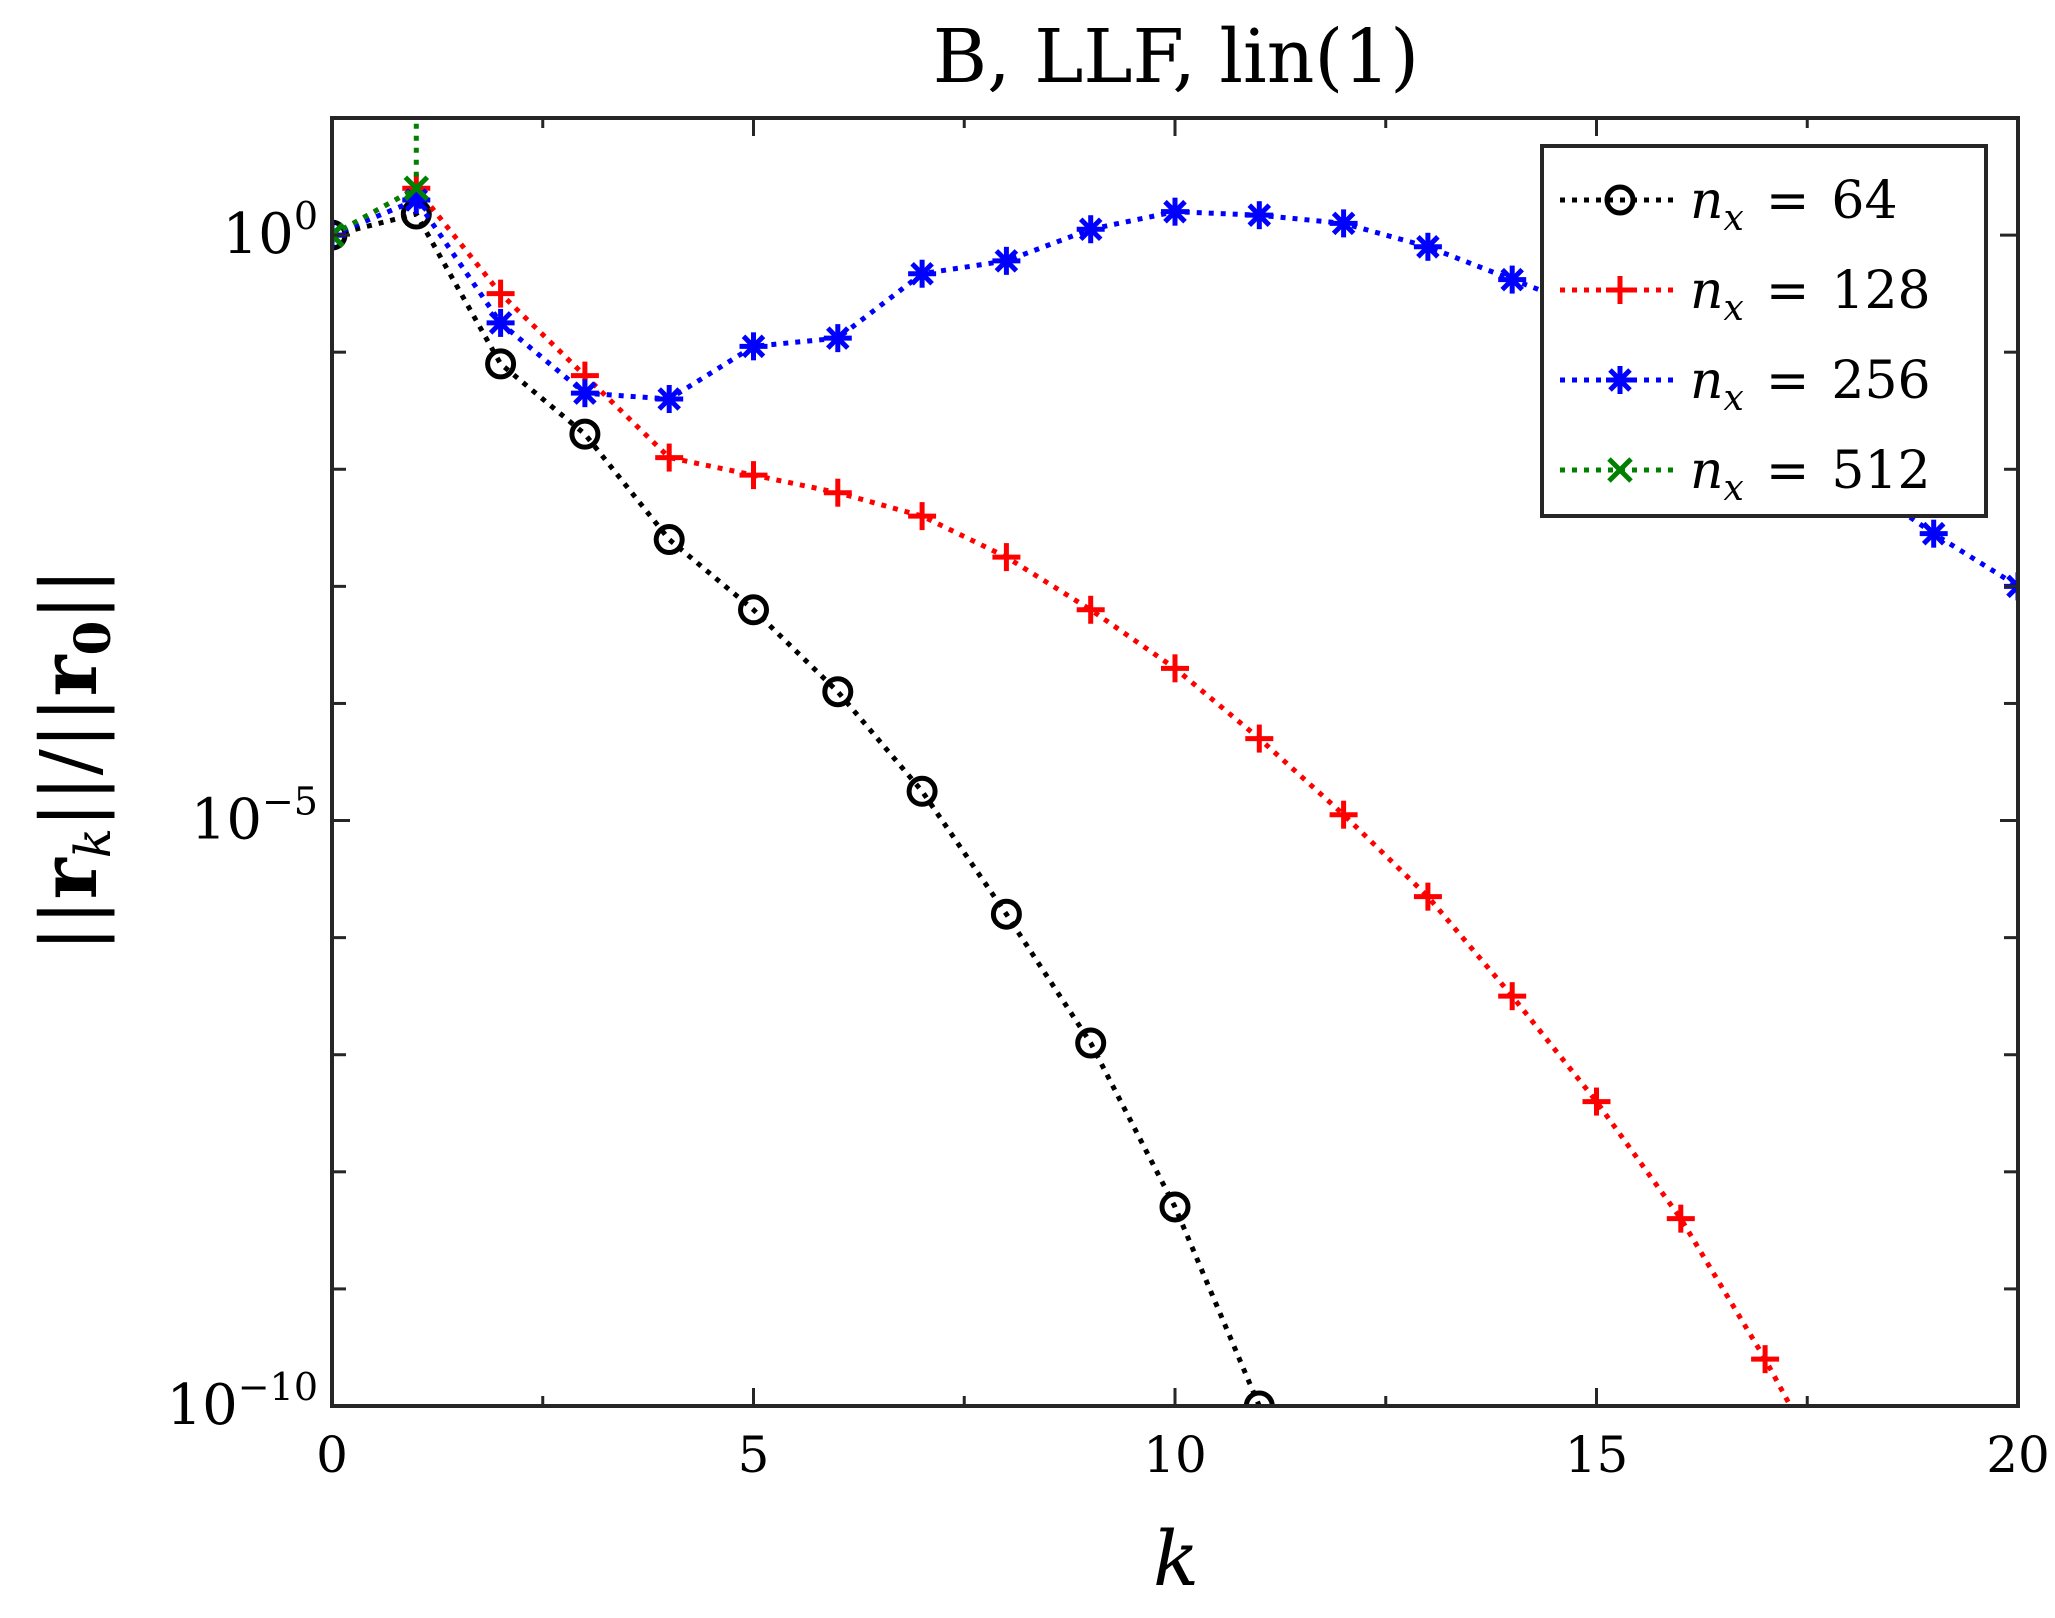 This screenshot has height=1618, width=2055. I want to click on y-tick-label-2: 10⁻¹⁰, so click(242, 1401).